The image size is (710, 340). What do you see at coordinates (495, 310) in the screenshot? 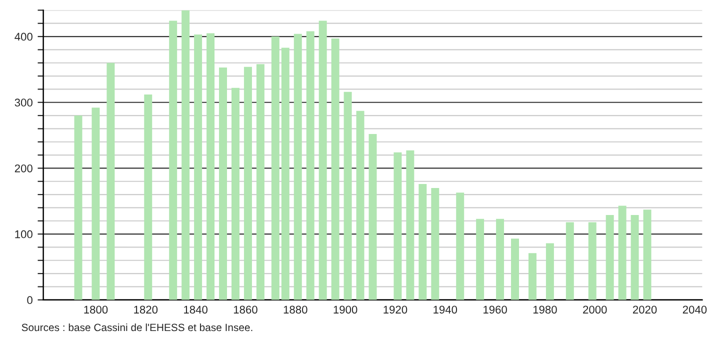
I see `x-tick-label: 1960` at bounding box center [495, 310].